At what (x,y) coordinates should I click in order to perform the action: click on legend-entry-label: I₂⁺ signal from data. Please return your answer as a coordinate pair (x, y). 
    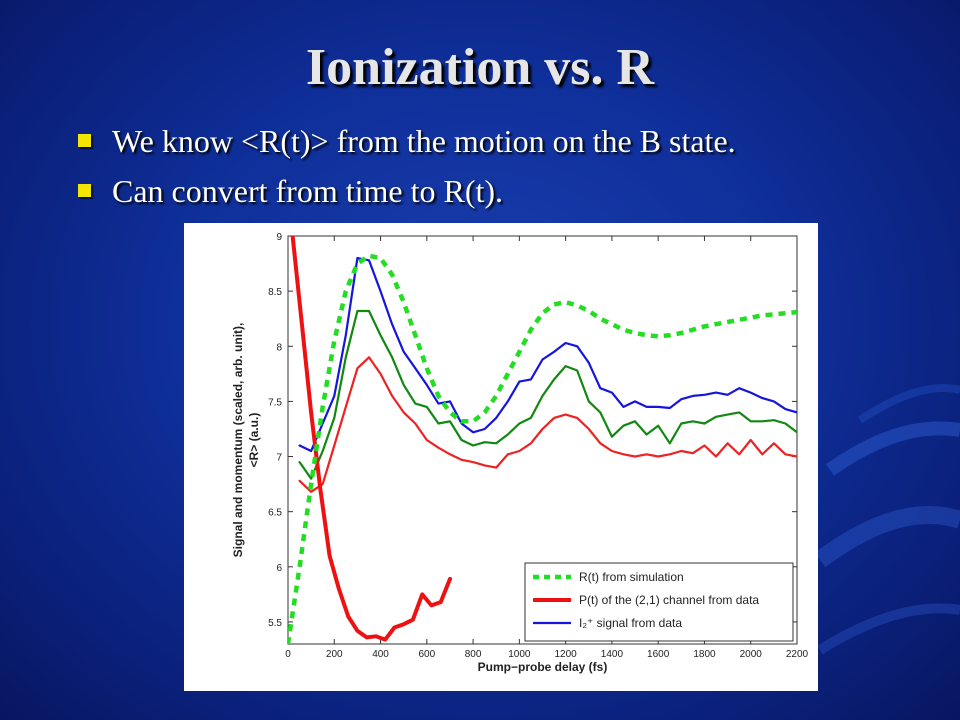
    Looking at the image, I should click on (630, 623).